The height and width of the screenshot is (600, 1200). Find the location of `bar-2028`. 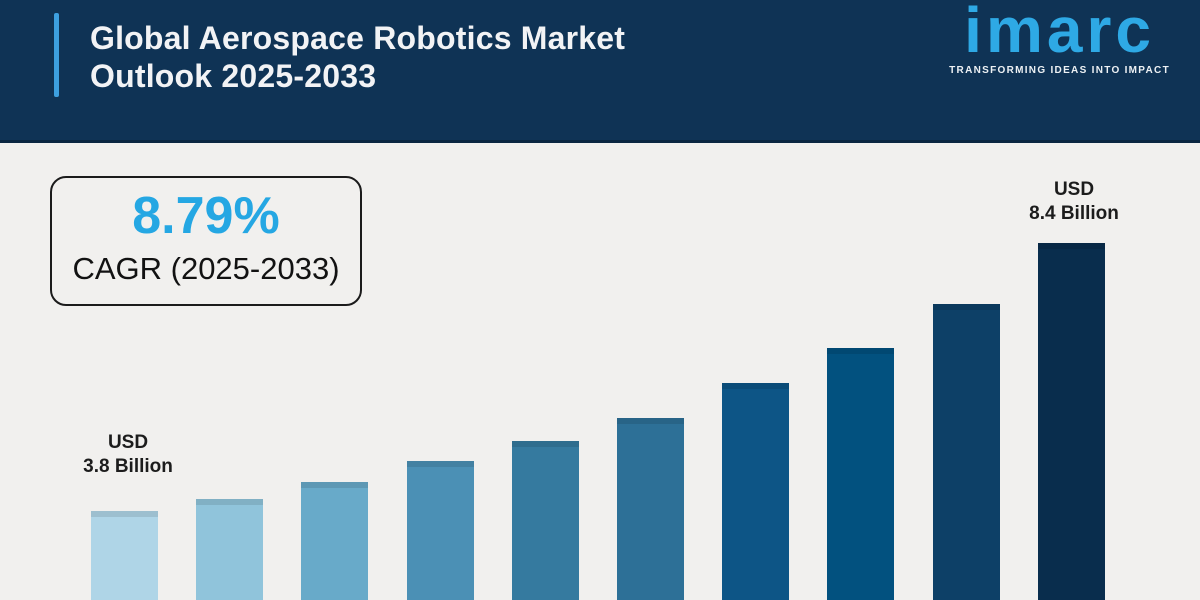

bar-2028 is located at coordinates (545, 520).